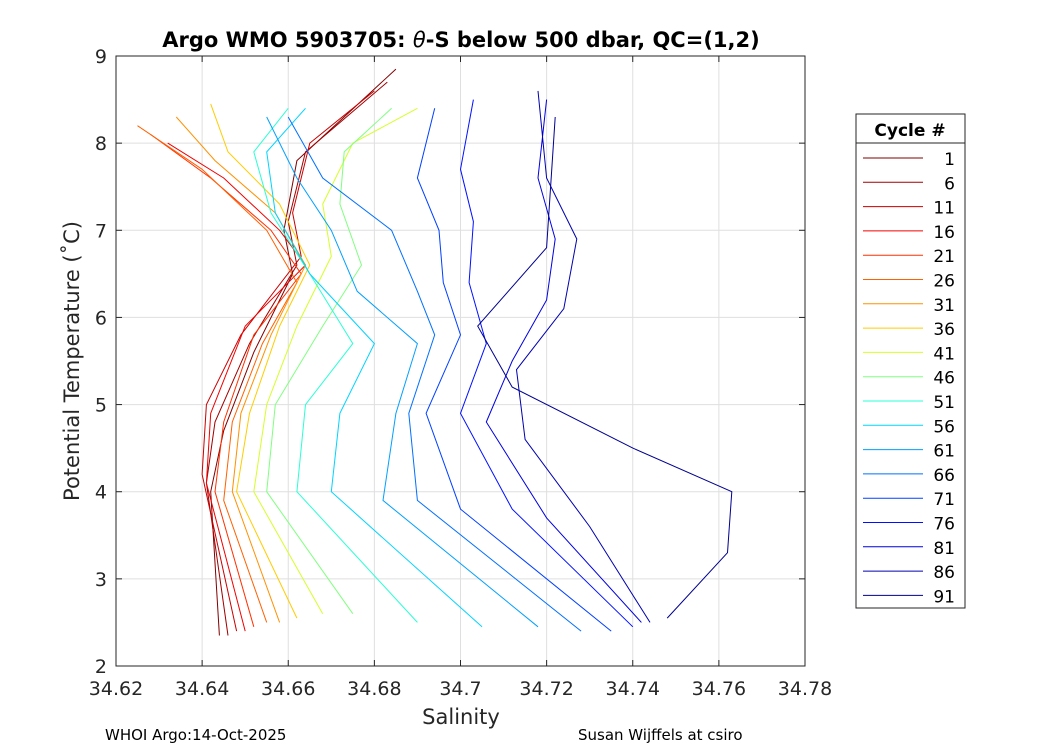 This screenshot has width=1050, height=750. Describe the element at coordinates (944, 525) in the screenshot. I see `legend-label-cycle-76: 76` at that location.